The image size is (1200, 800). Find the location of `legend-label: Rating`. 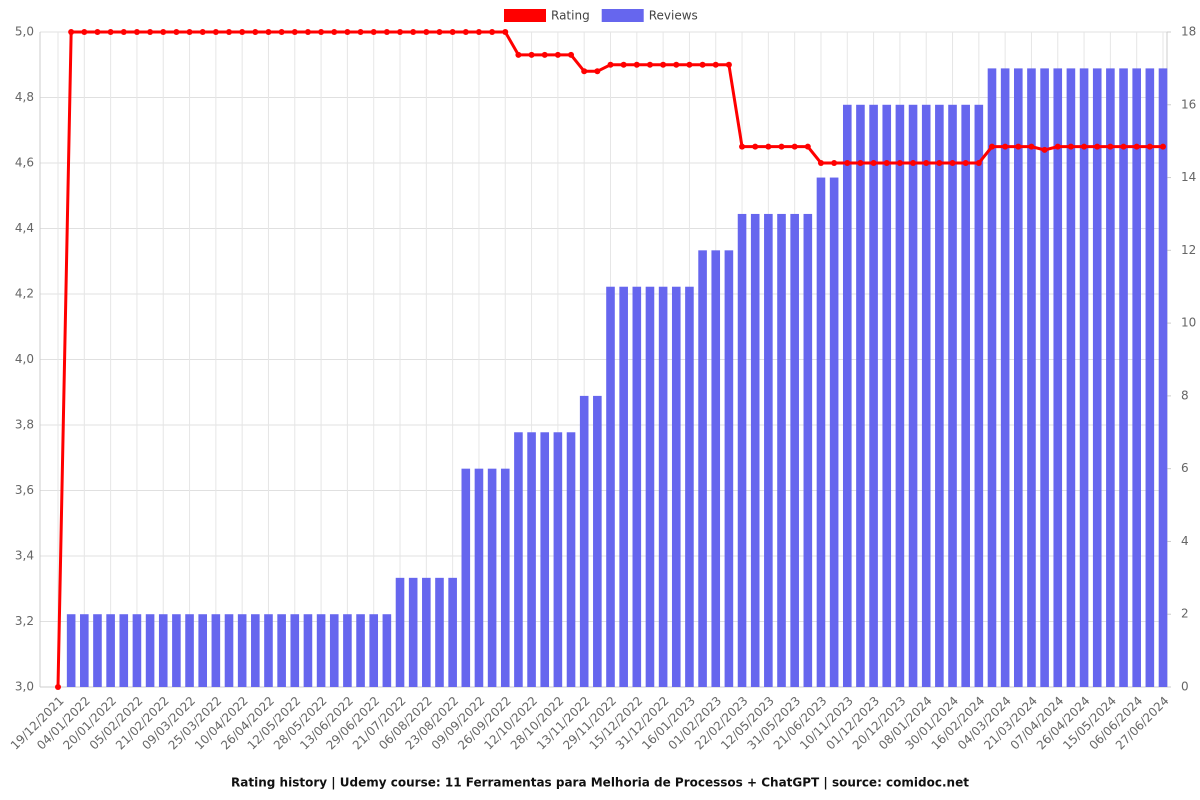

legend-label: Rating is located at coordinates (570, 16).